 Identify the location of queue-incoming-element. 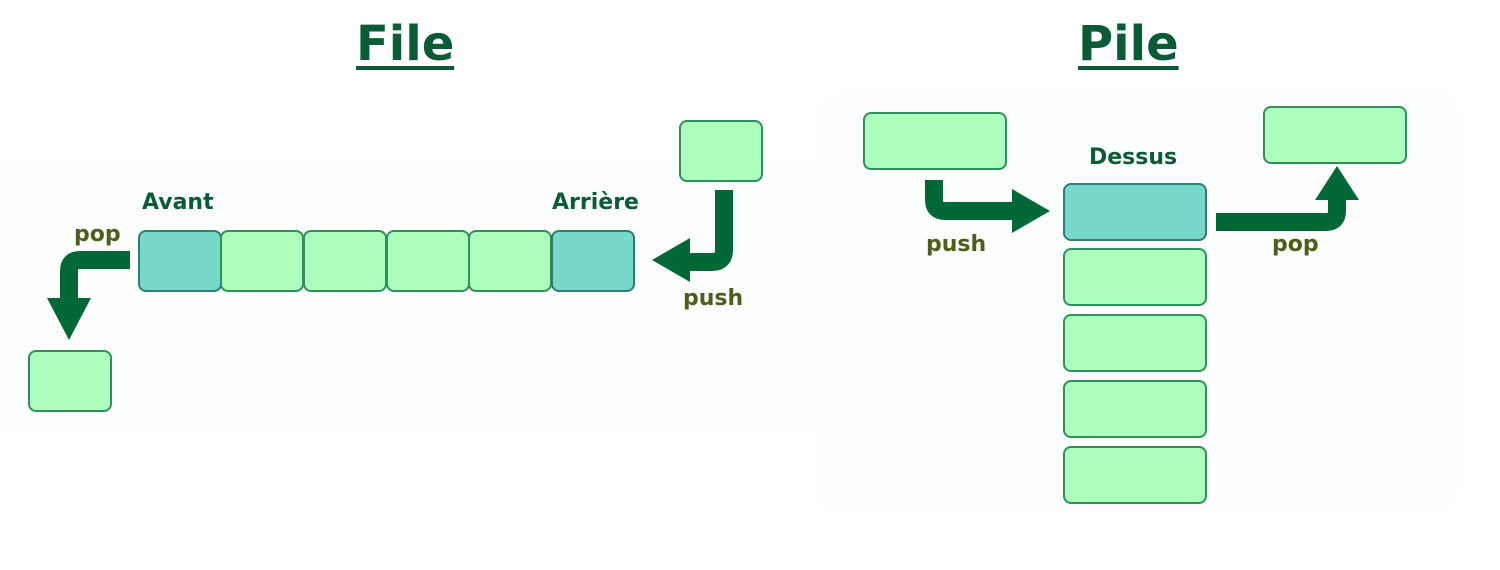
(721, 151).